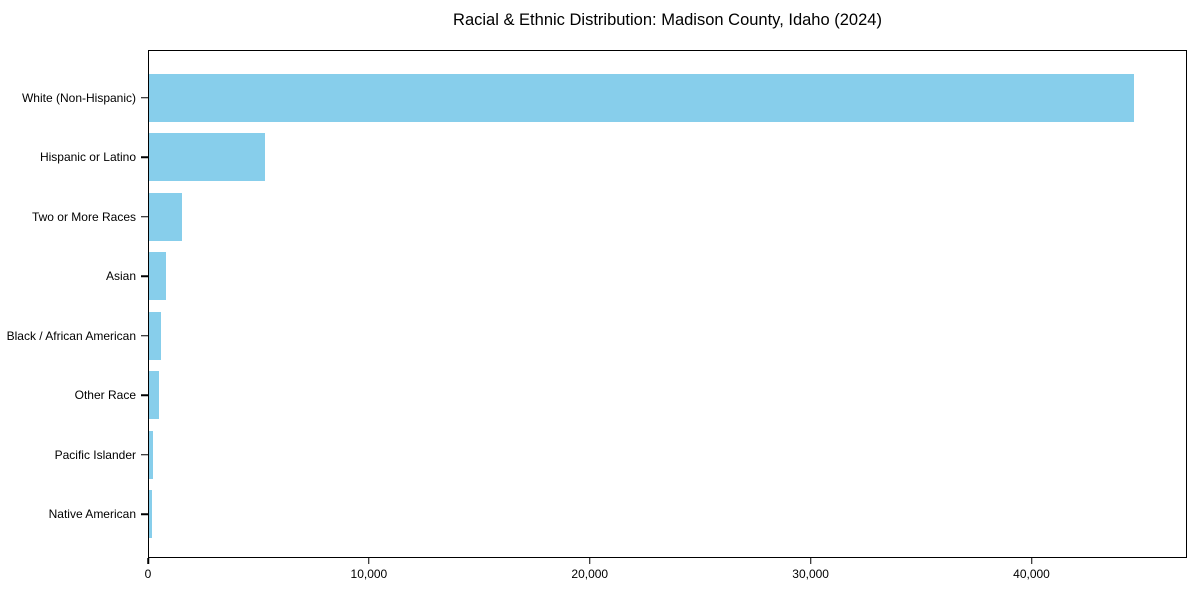 This screenshot has height=600, width=1200. What do you see at coordinates (95, 454) in the screenshot?
I see `category-label: Pacific Islander` at bounding box center [95, 454].